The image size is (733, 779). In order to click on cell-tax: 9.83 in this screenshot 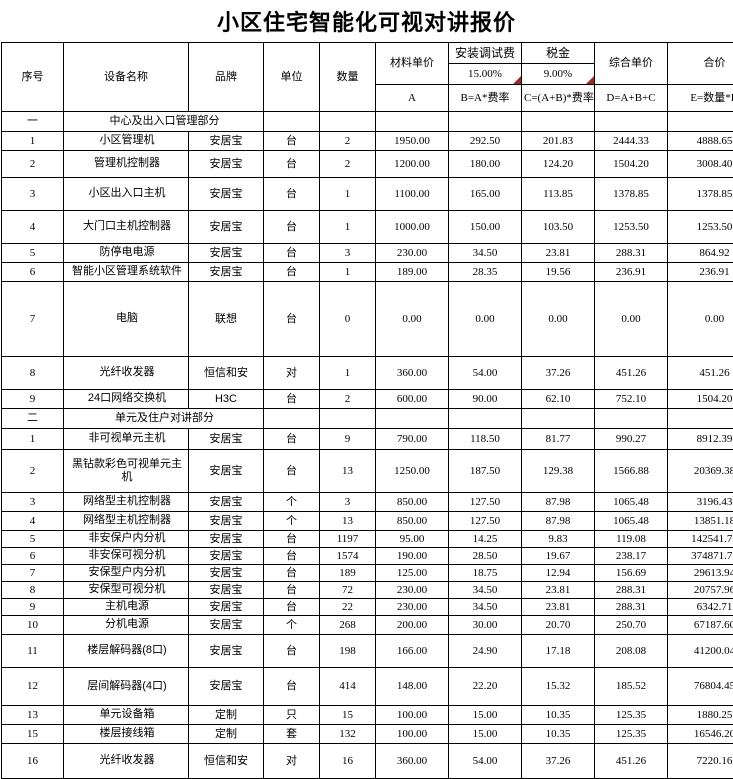, I will do `click(558, 539)`.